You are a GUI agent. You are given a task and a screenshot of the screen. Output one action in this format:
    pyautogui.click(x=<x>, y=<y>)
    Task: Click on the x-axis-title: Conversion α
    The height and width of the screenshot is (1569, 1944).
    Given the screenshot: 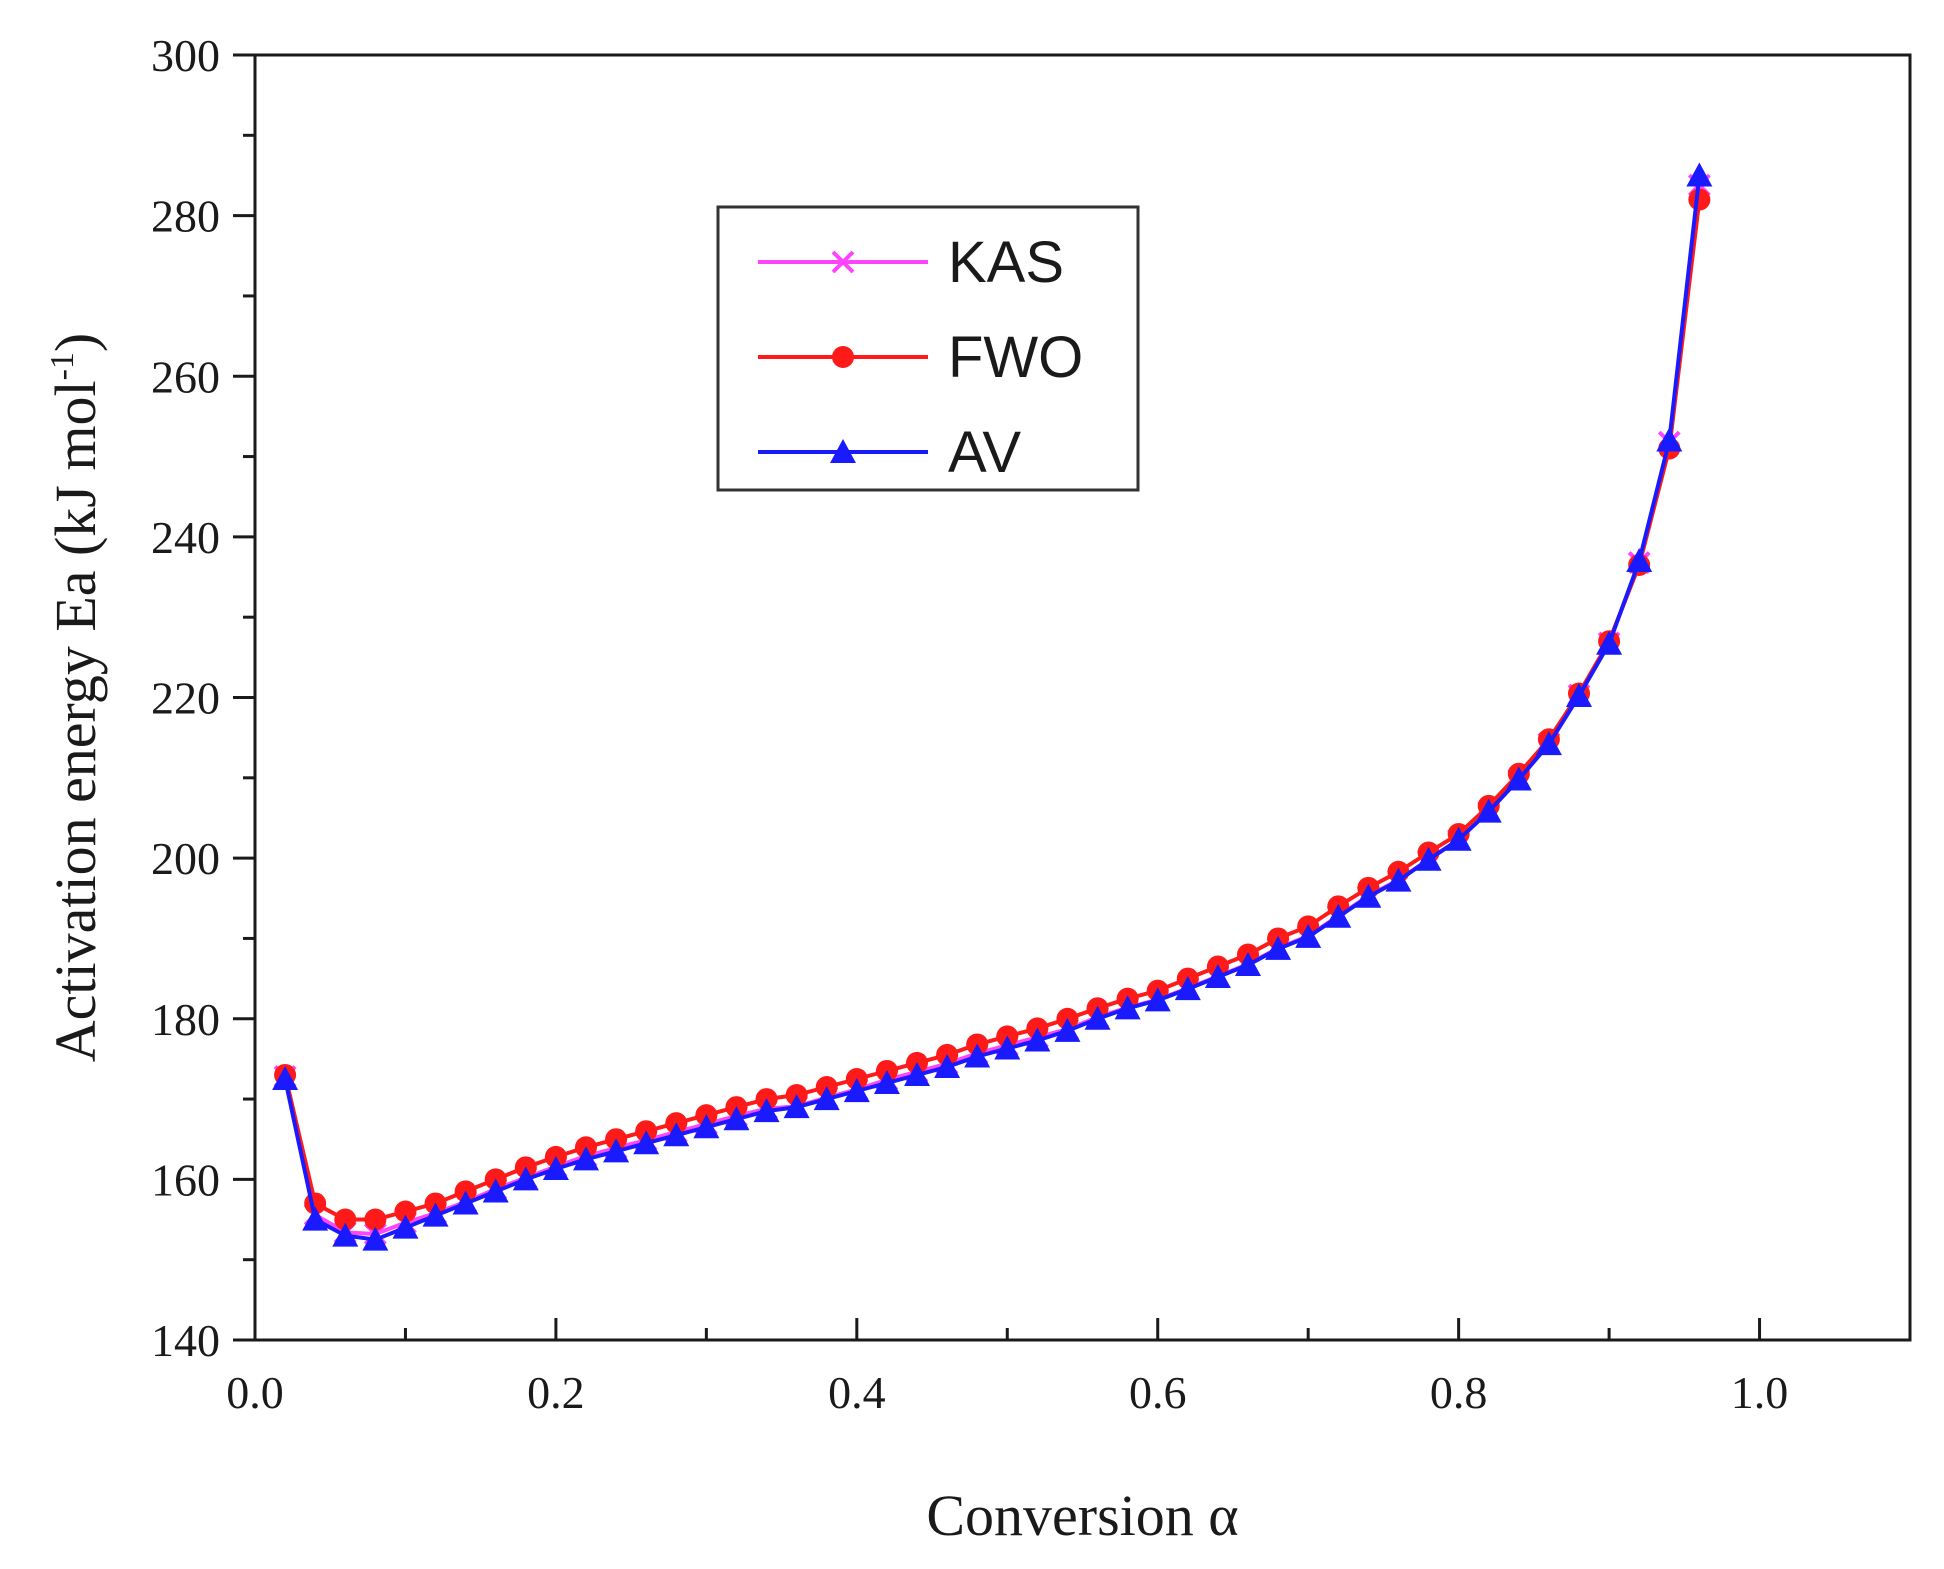 What is the action you would take?
    pyautogui.click(x=1082, y=1515)
    